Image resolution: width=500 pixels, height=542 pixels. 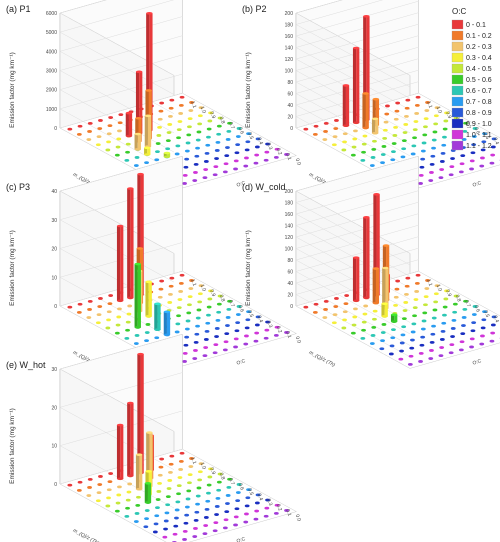 What do you see at coordinates (18, 187) in the screenshot?
I see `panel-title: (c) P3` at bounding box center [18, 187].